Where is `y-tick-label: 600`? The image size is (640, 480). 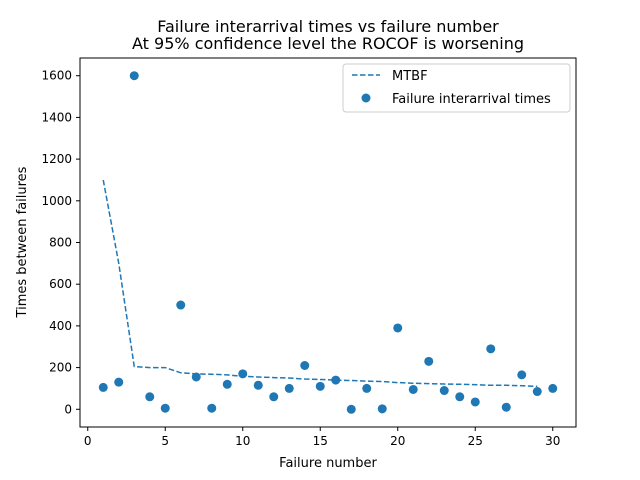
y-tick-label: 600 is located at coordinates (60, 284).